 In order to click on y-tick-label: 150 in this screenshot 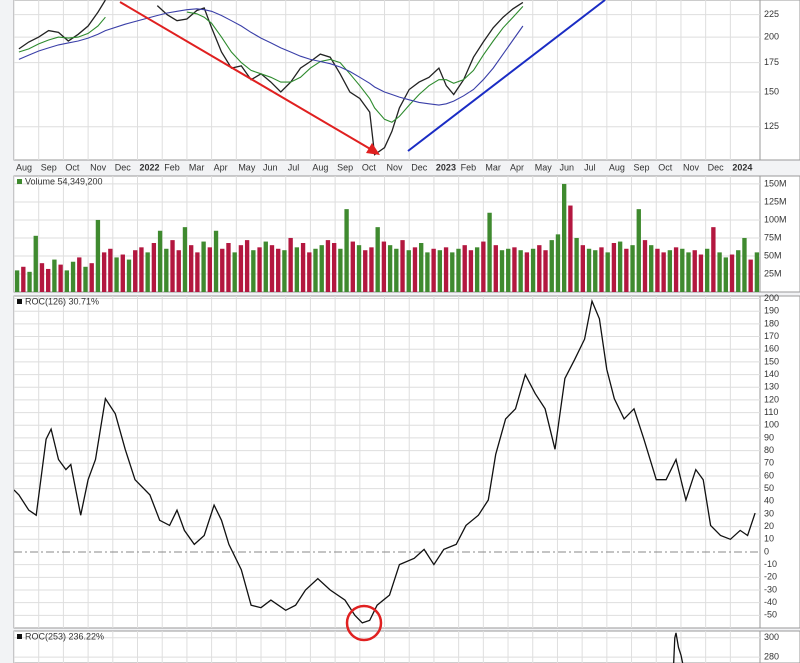, I will do `click(771, 91)`.